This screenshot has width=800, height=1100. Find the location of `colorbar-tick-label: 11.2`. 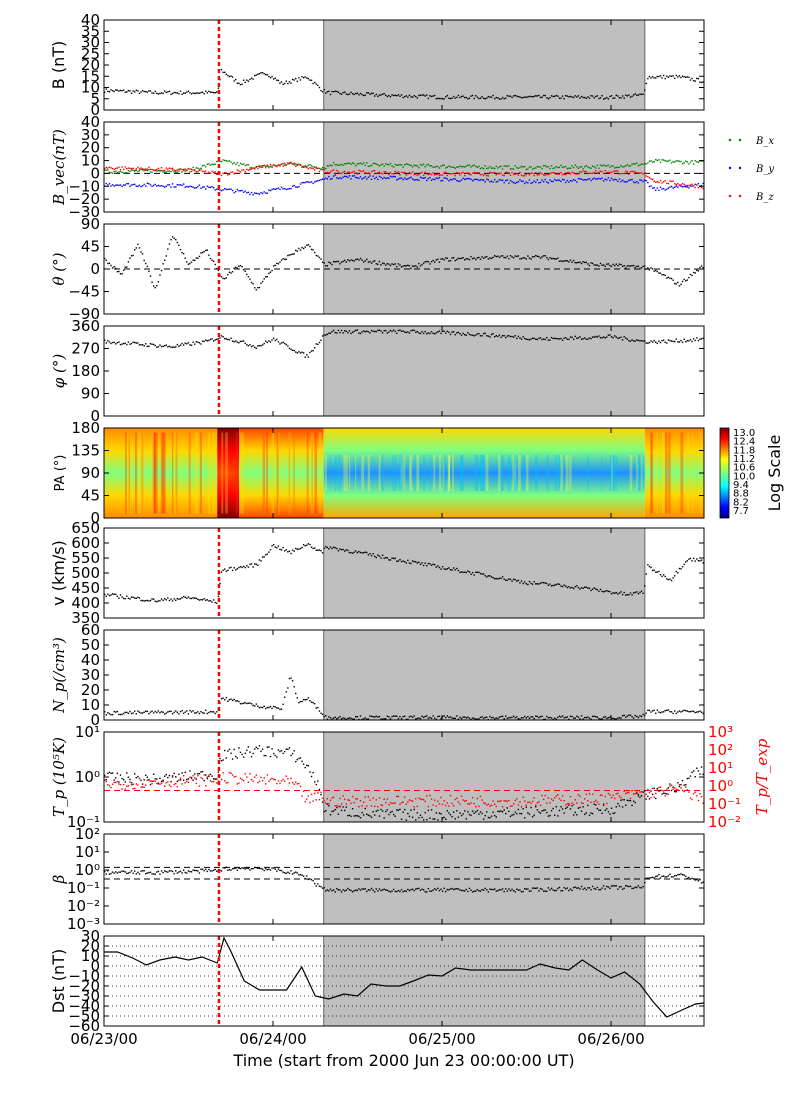

colorbar-tick-label: 11.2 is located at coordinates (744, 459).